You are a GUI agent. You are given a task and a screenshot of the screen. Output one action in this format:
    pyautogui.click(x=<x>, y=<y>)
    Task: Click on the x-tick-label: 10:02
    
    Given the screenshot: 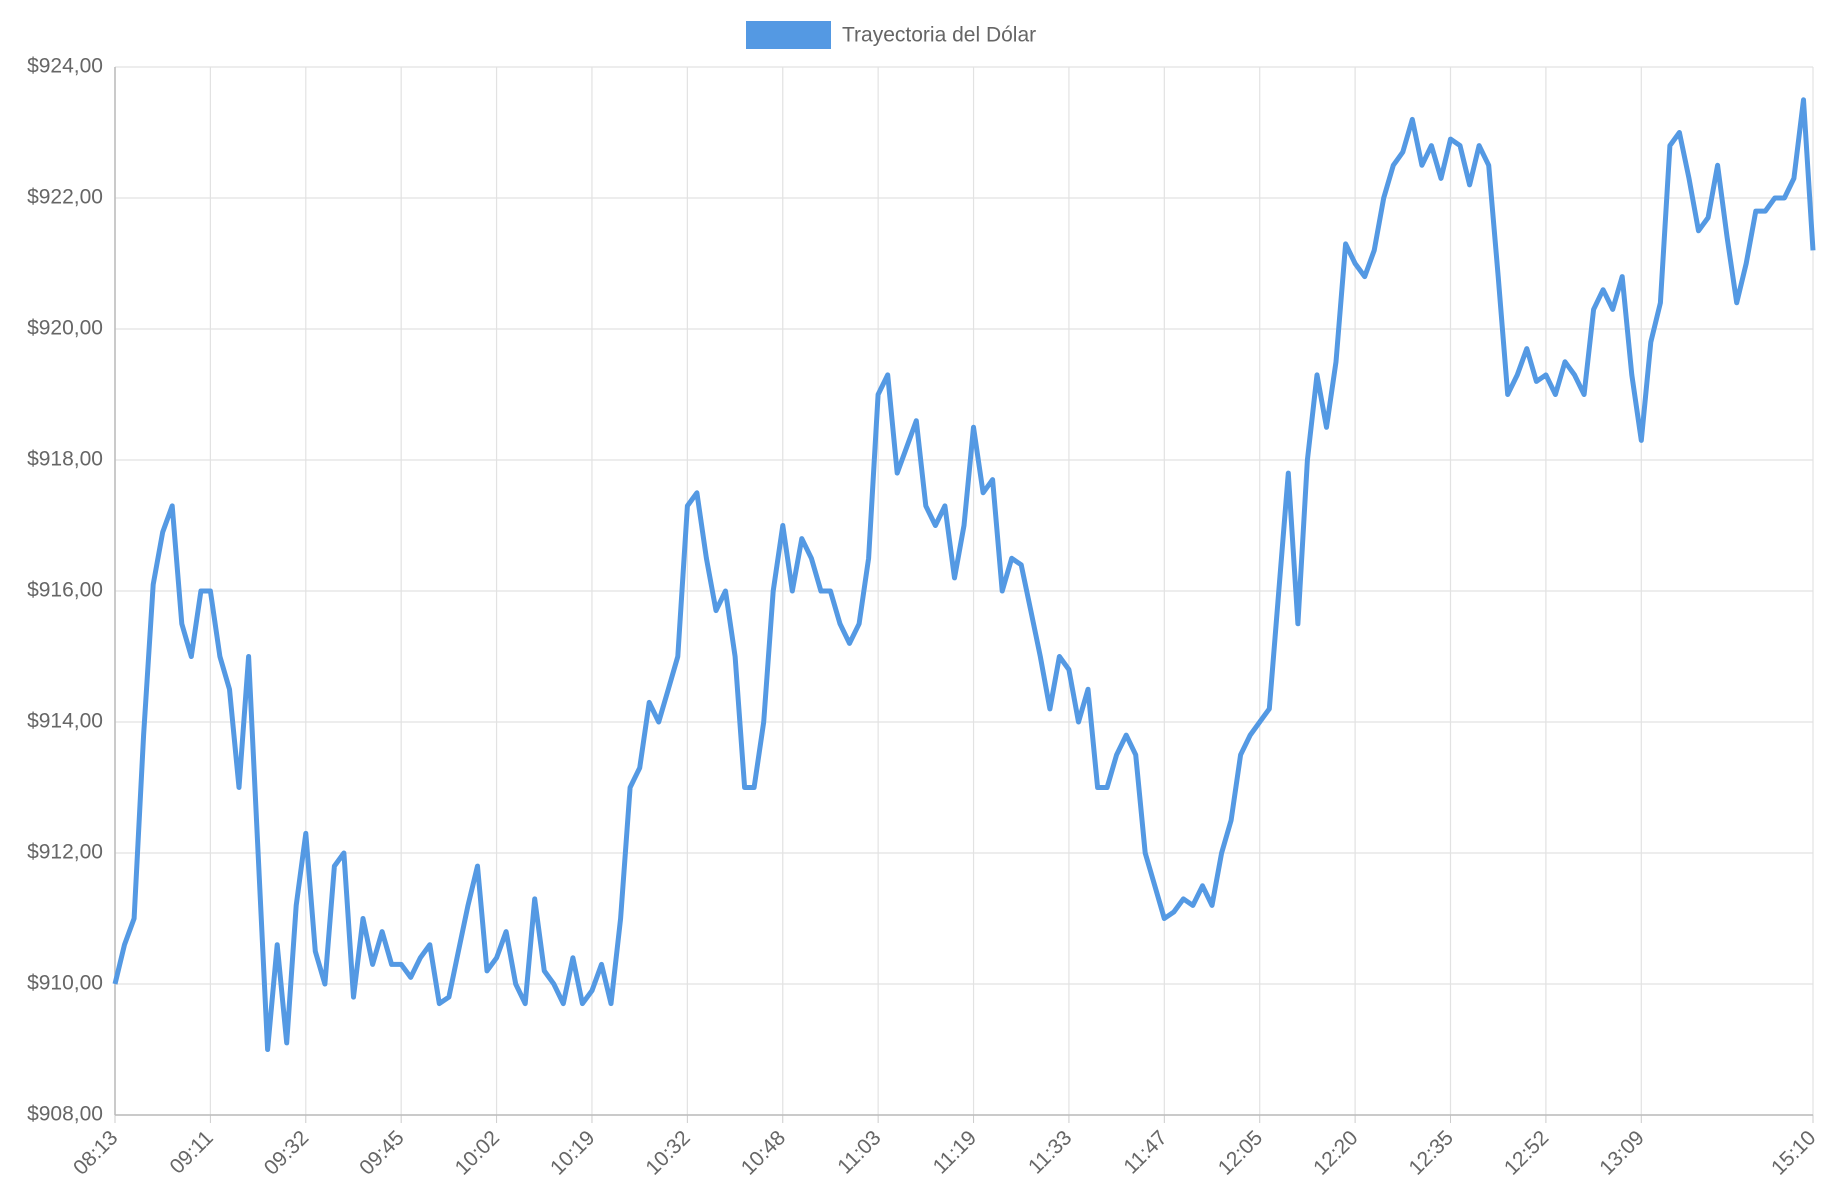 What is the action you would take?
    pyautogui.click(x=477, y=1152)
    